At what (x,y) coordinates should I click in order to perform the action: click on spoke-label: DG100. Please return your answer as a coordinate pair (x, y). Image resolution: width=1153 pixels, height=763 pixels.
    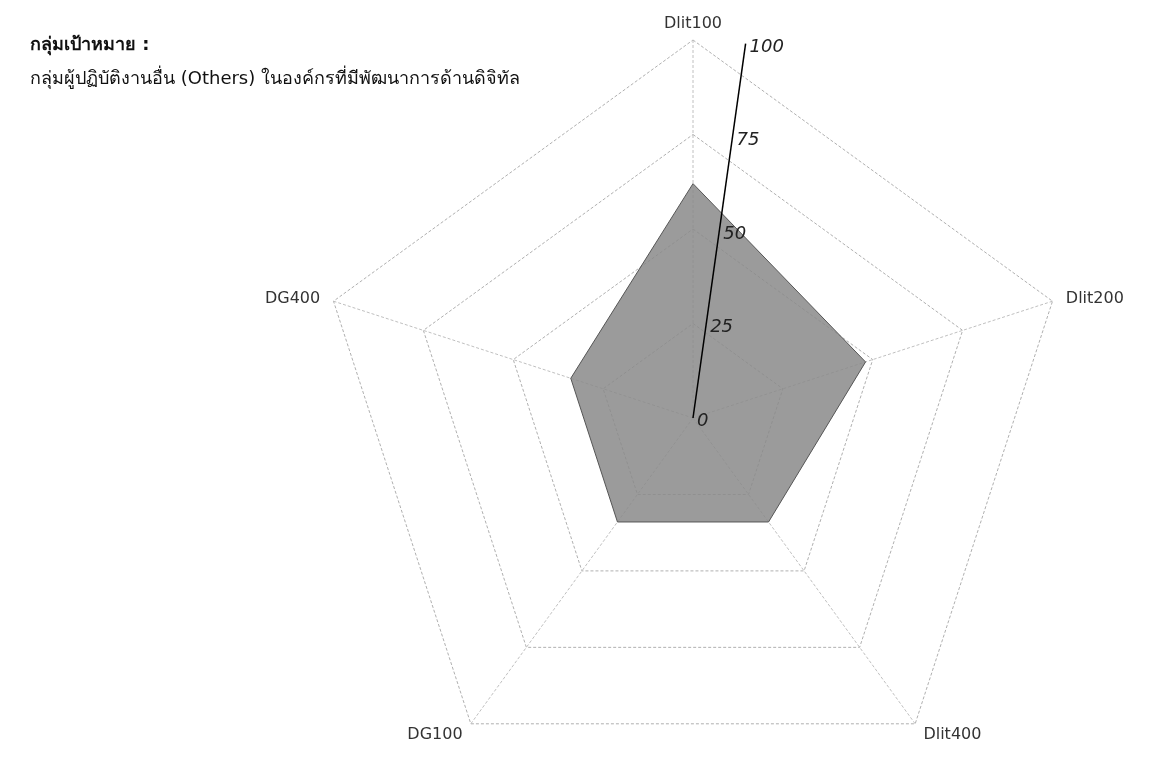
    Looking at the image, I should click on (435, 734).